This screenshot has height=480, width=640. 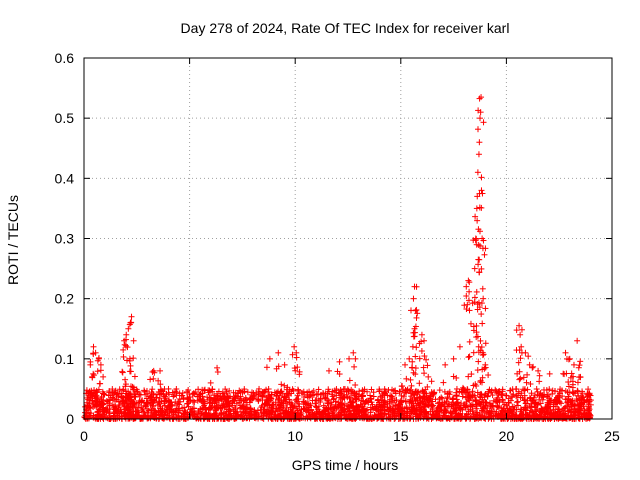 I want to click on x-tick-label: 5, so click(x=190, y=436).